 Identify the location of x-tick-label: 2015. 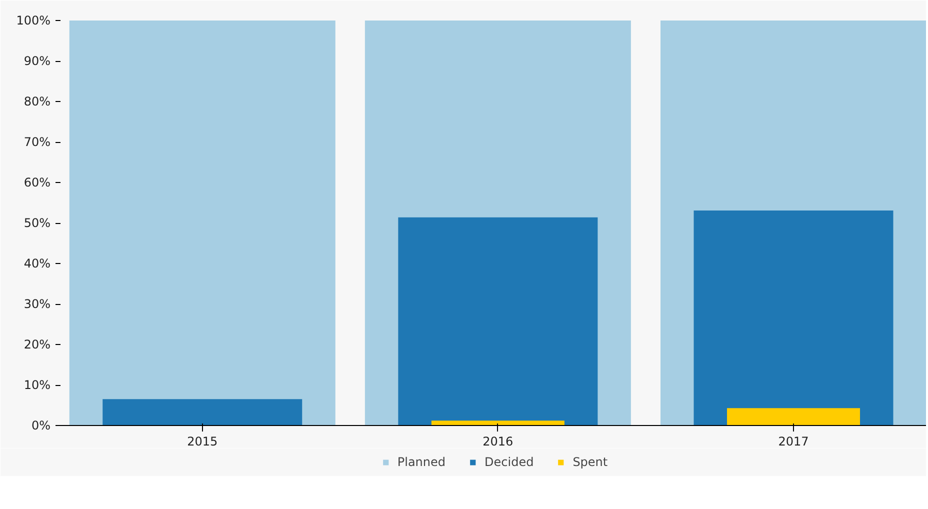
(202, 441).